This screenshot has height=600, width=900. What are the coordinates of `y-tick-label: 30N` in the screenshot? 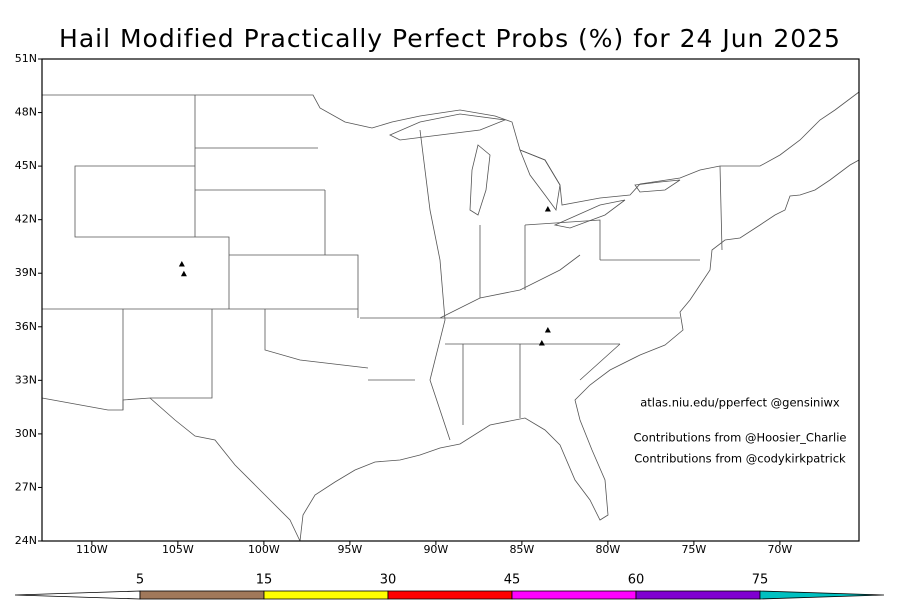 It's located at (26, 433).